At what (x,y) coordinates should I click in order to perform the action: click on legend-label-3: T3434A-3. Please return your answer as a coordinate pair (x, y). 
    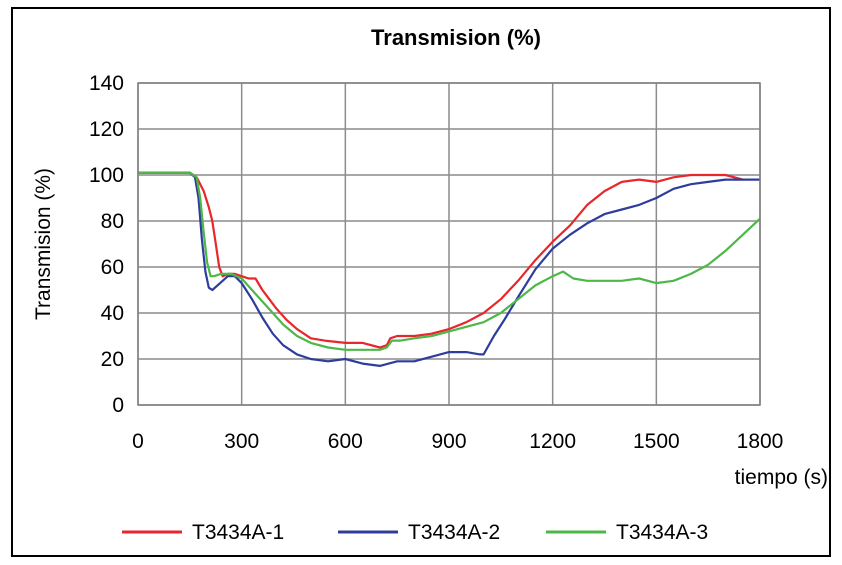
    Looking at the image, I should click on (662, 532).